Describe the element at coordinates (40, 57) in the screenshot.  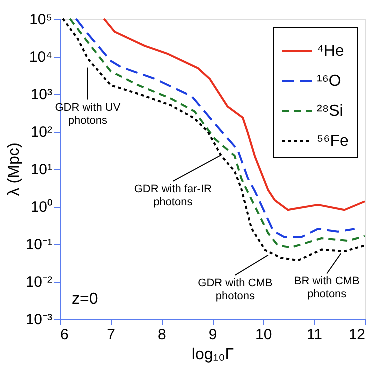
I see `y-tick-label: 10⁴` at that location.